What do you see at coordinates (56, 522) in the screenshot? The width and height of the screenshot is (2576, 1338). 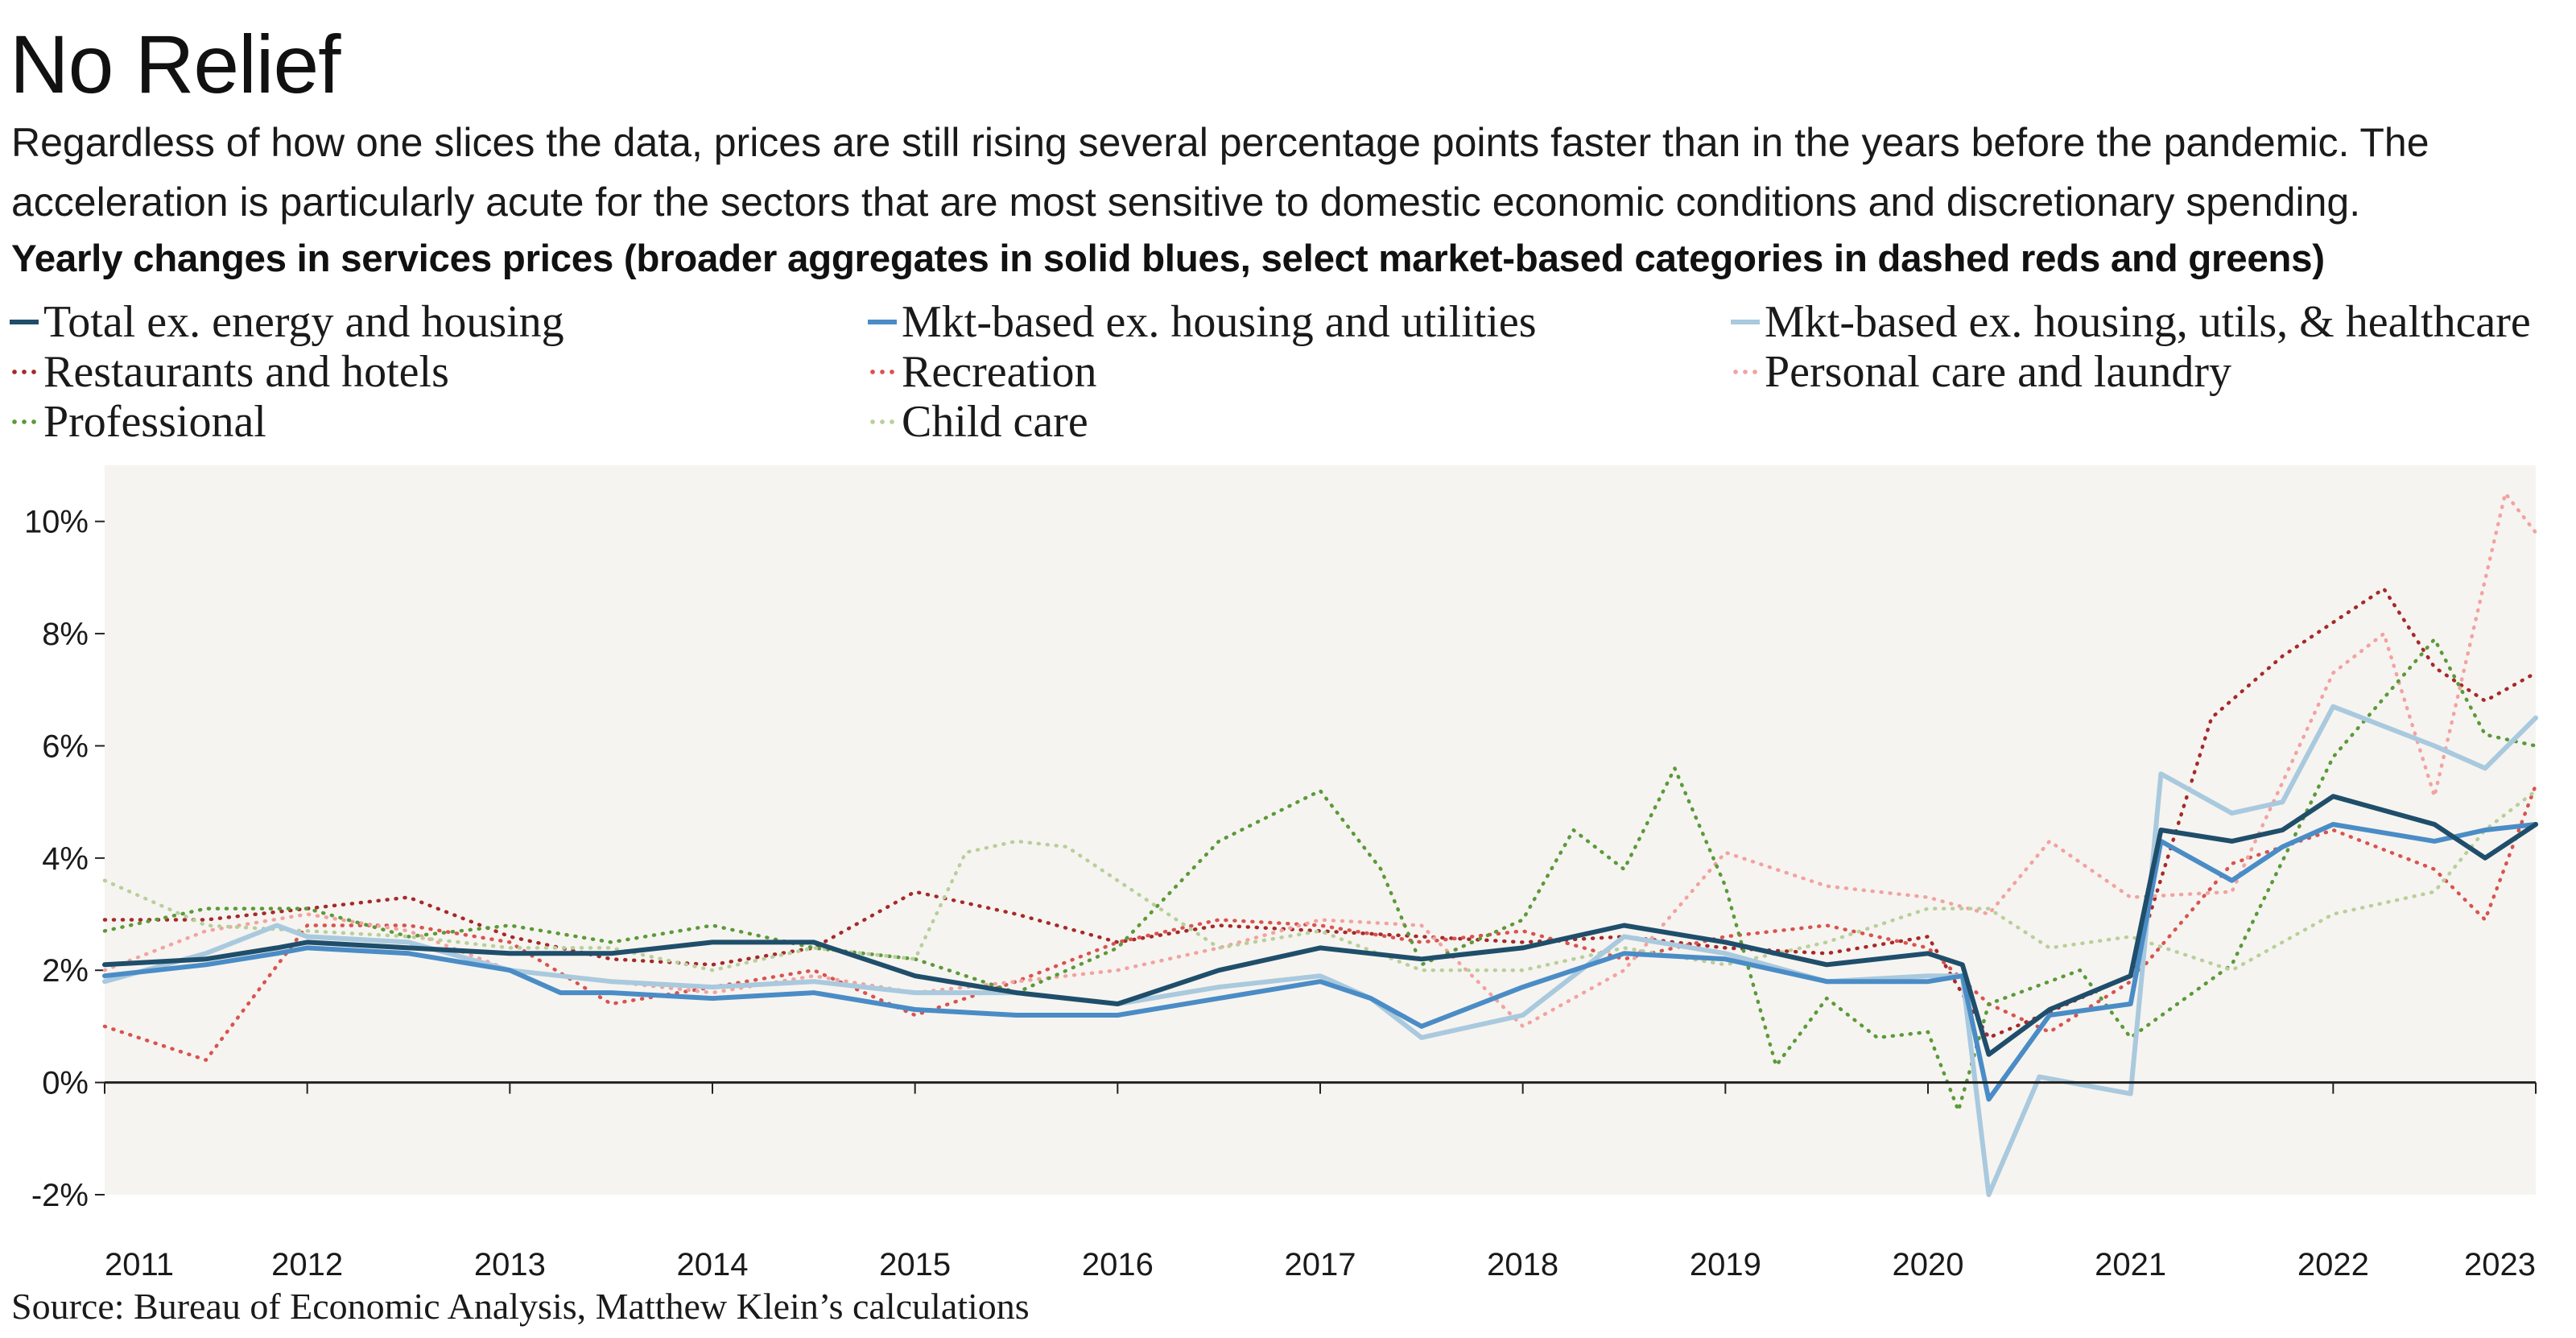 I see `y-tick-label: 10%` at bounding box center [56, 522].